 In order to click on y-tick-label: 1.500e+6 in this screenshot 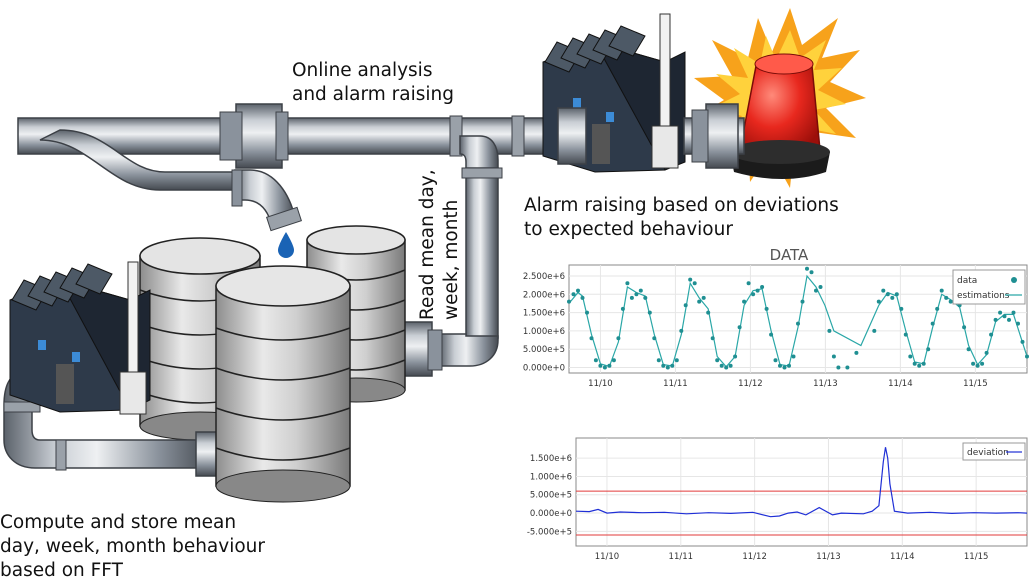, I will do `click(544, 314)`.